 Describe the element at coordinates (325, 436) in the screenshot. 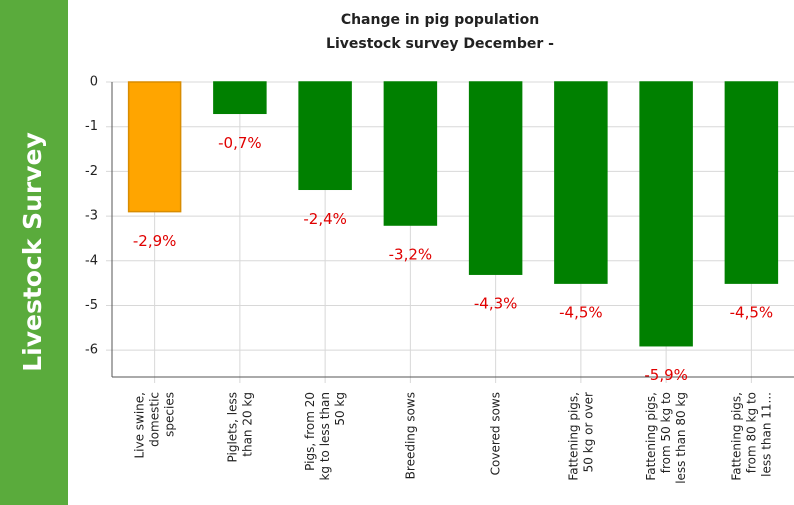

I see `x-tick-label: Pigs, from 20kg to less than50 kg` at that location.